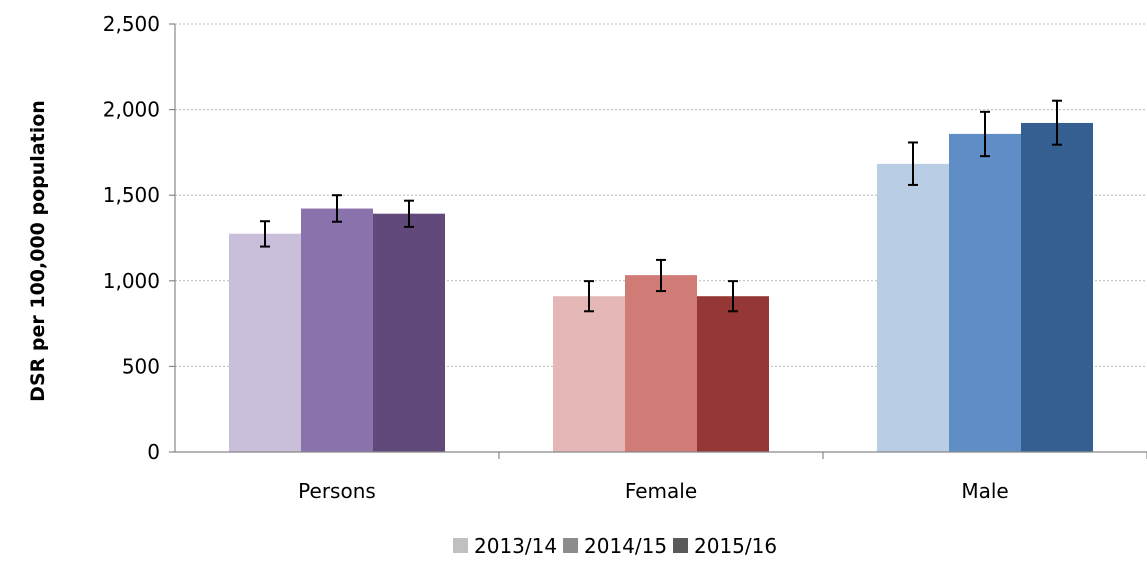 The image size is (1147, 577). Describe the element at coordinates (153, 452) in the screenshot. I see `y-tick-label: 0` at that location.